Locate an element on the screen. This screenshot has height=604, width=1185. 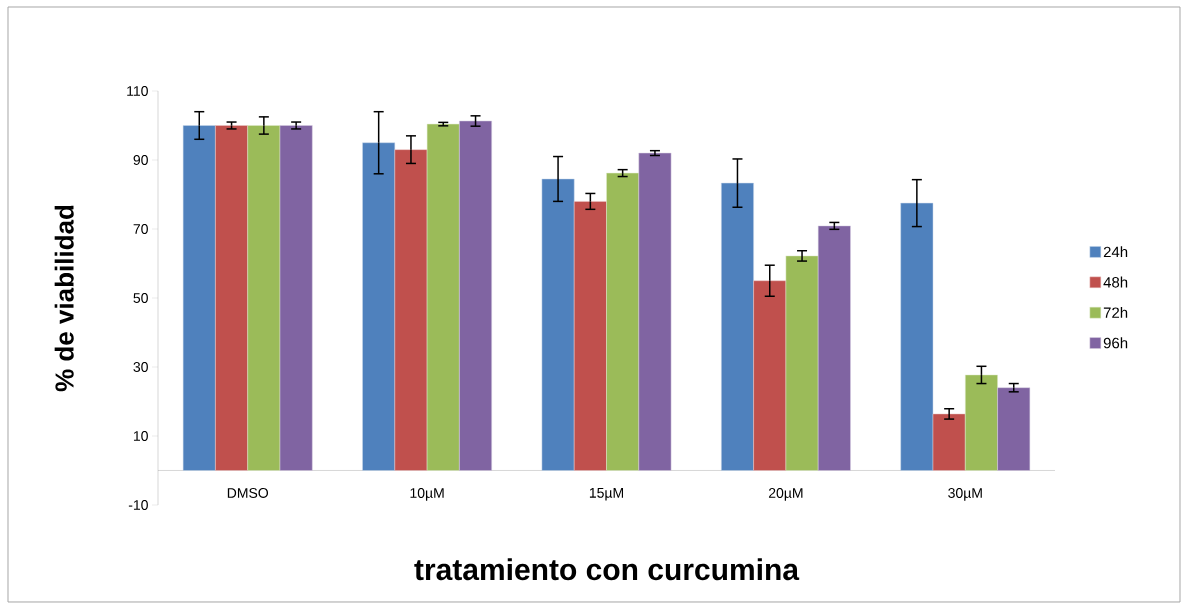
y-tick-label: 70 is located at coordinates (140, 229).